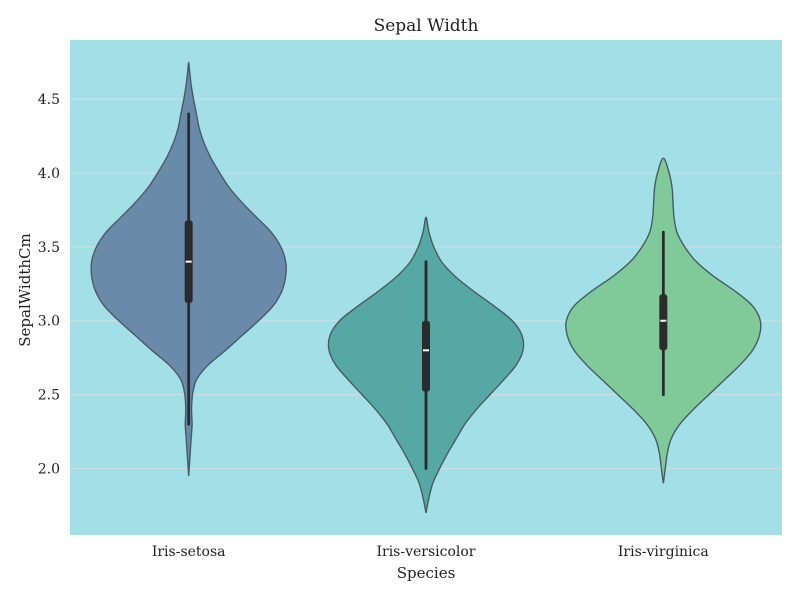 The image size is (800, 600). Describe the element at coordinates (49, 396) in the screenshot. I see `y-tick-label: 2.5` at that location.